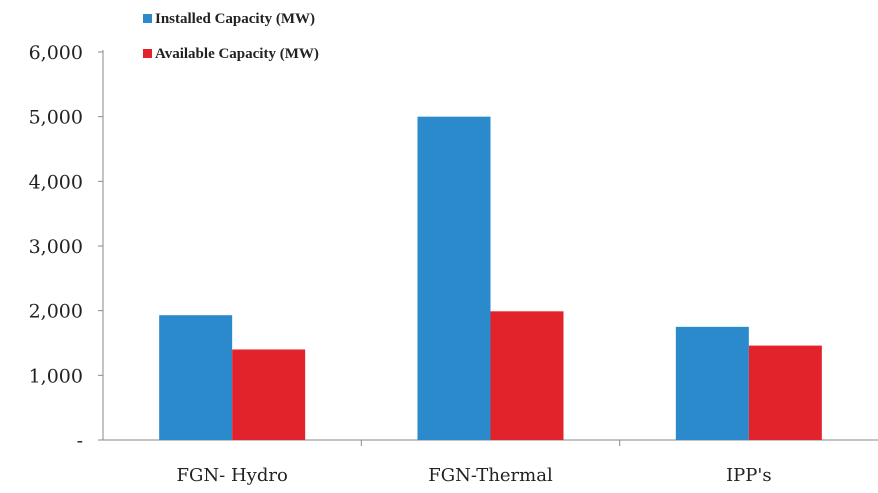 This screenshot has width=878, height=493. Describe the element at coordinates (232, 475) in the screenshot. I see `x-category-label: FGN- Hydro` at that location.